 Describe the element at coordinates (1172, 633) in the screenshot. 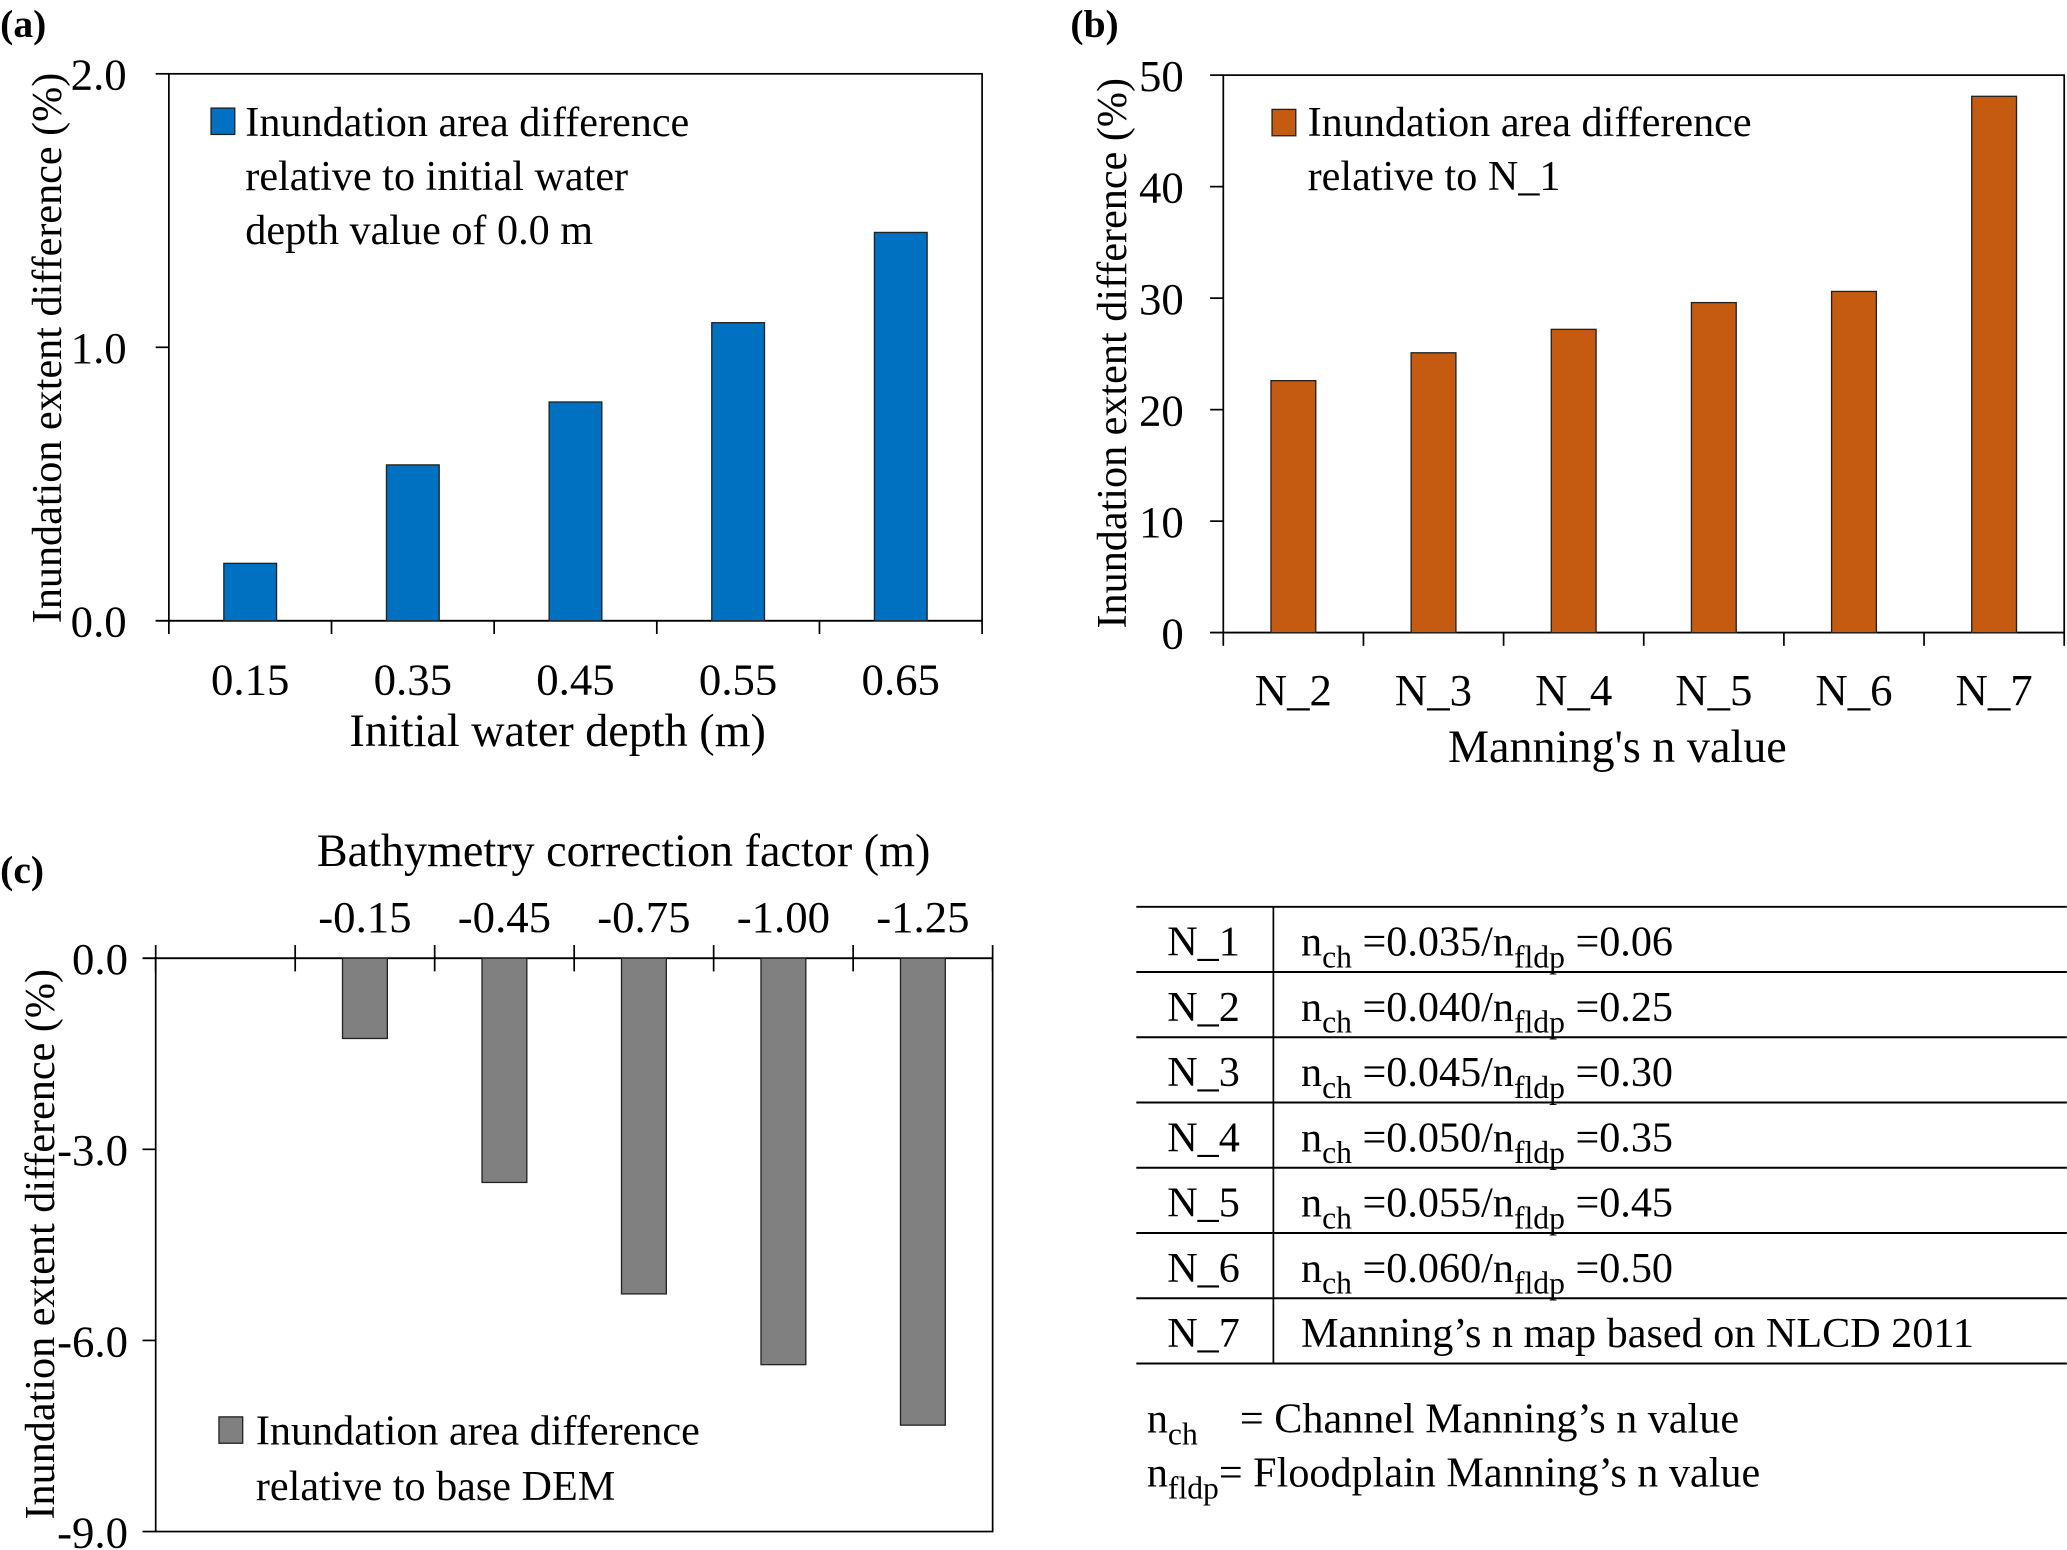

I see `y-tick-label: 0` at that location.